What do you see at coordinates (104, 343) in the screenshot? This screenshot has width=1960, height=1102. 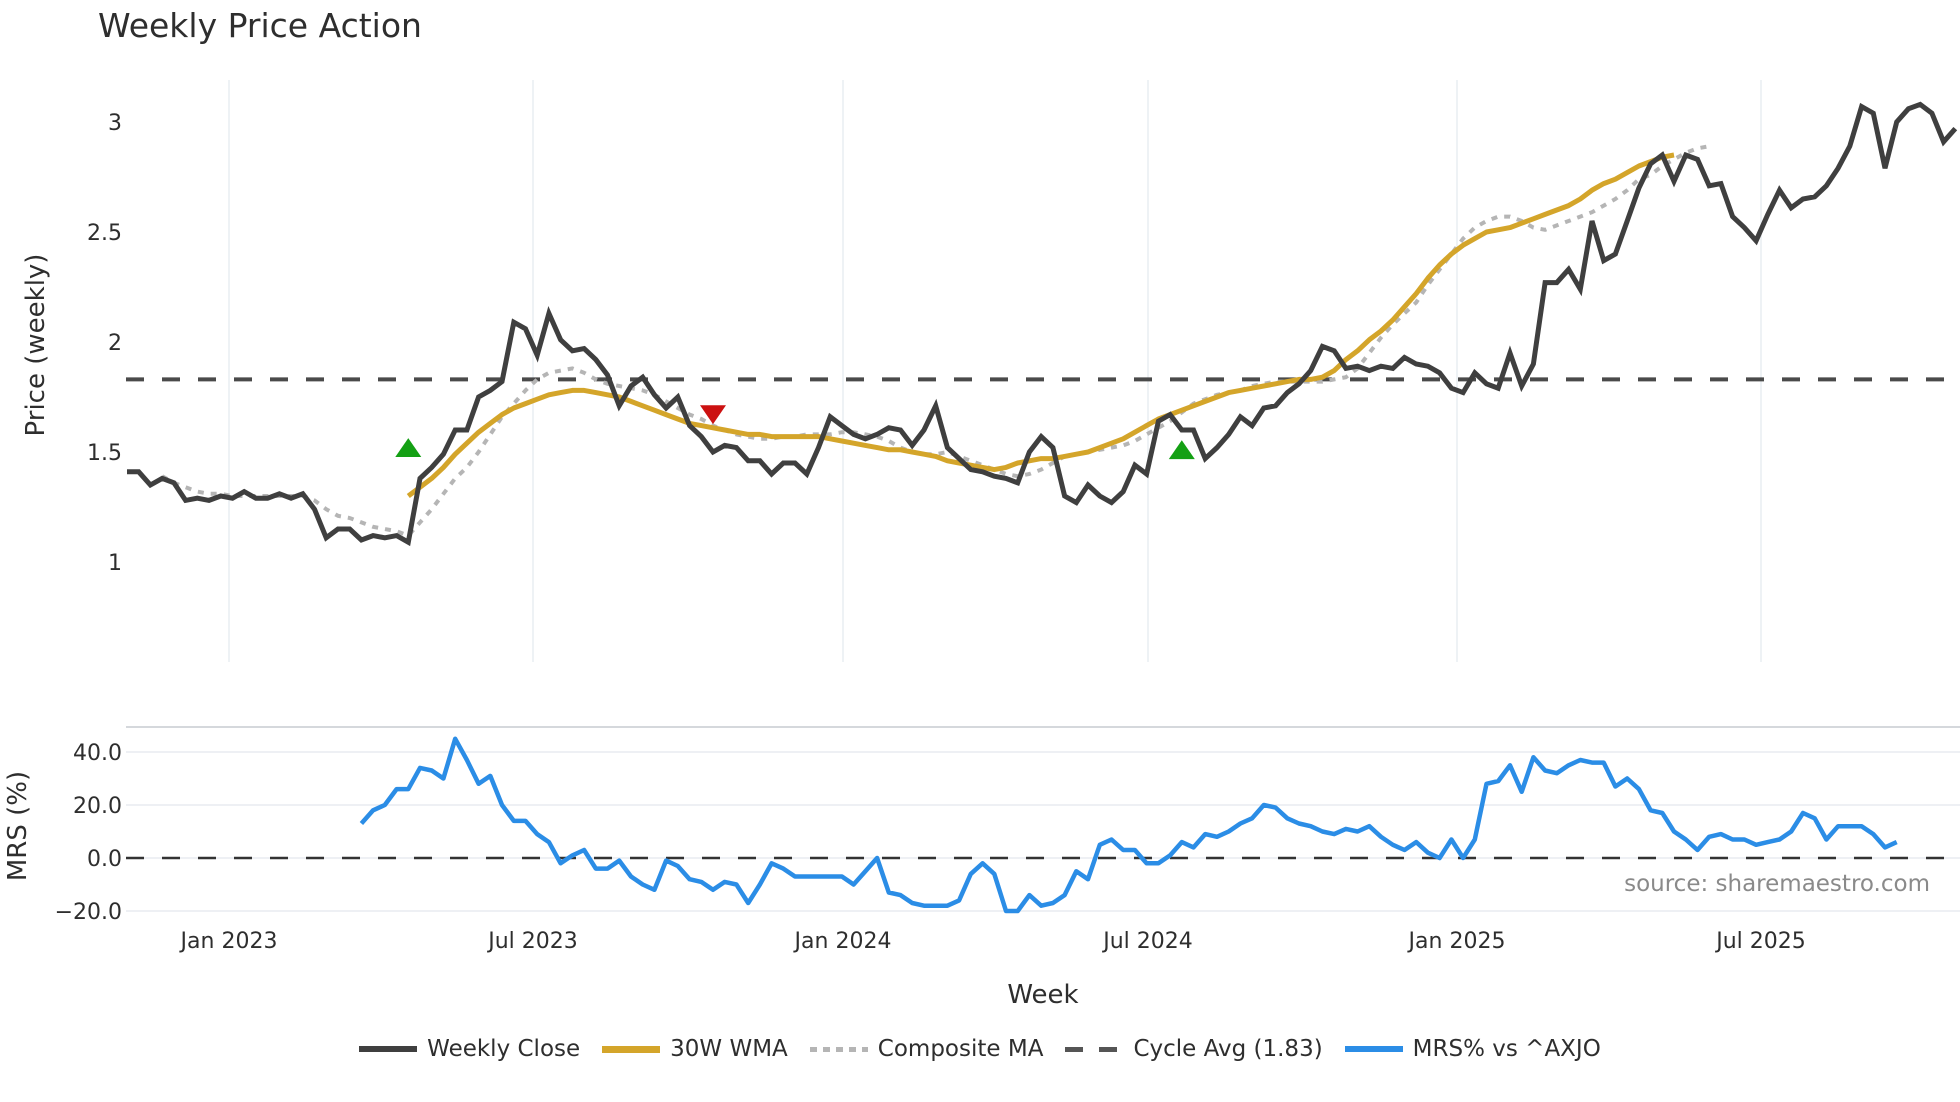 I see `price-y-ticks: 1 1.5 2 2.5 3` at bounding box center [104, 343].